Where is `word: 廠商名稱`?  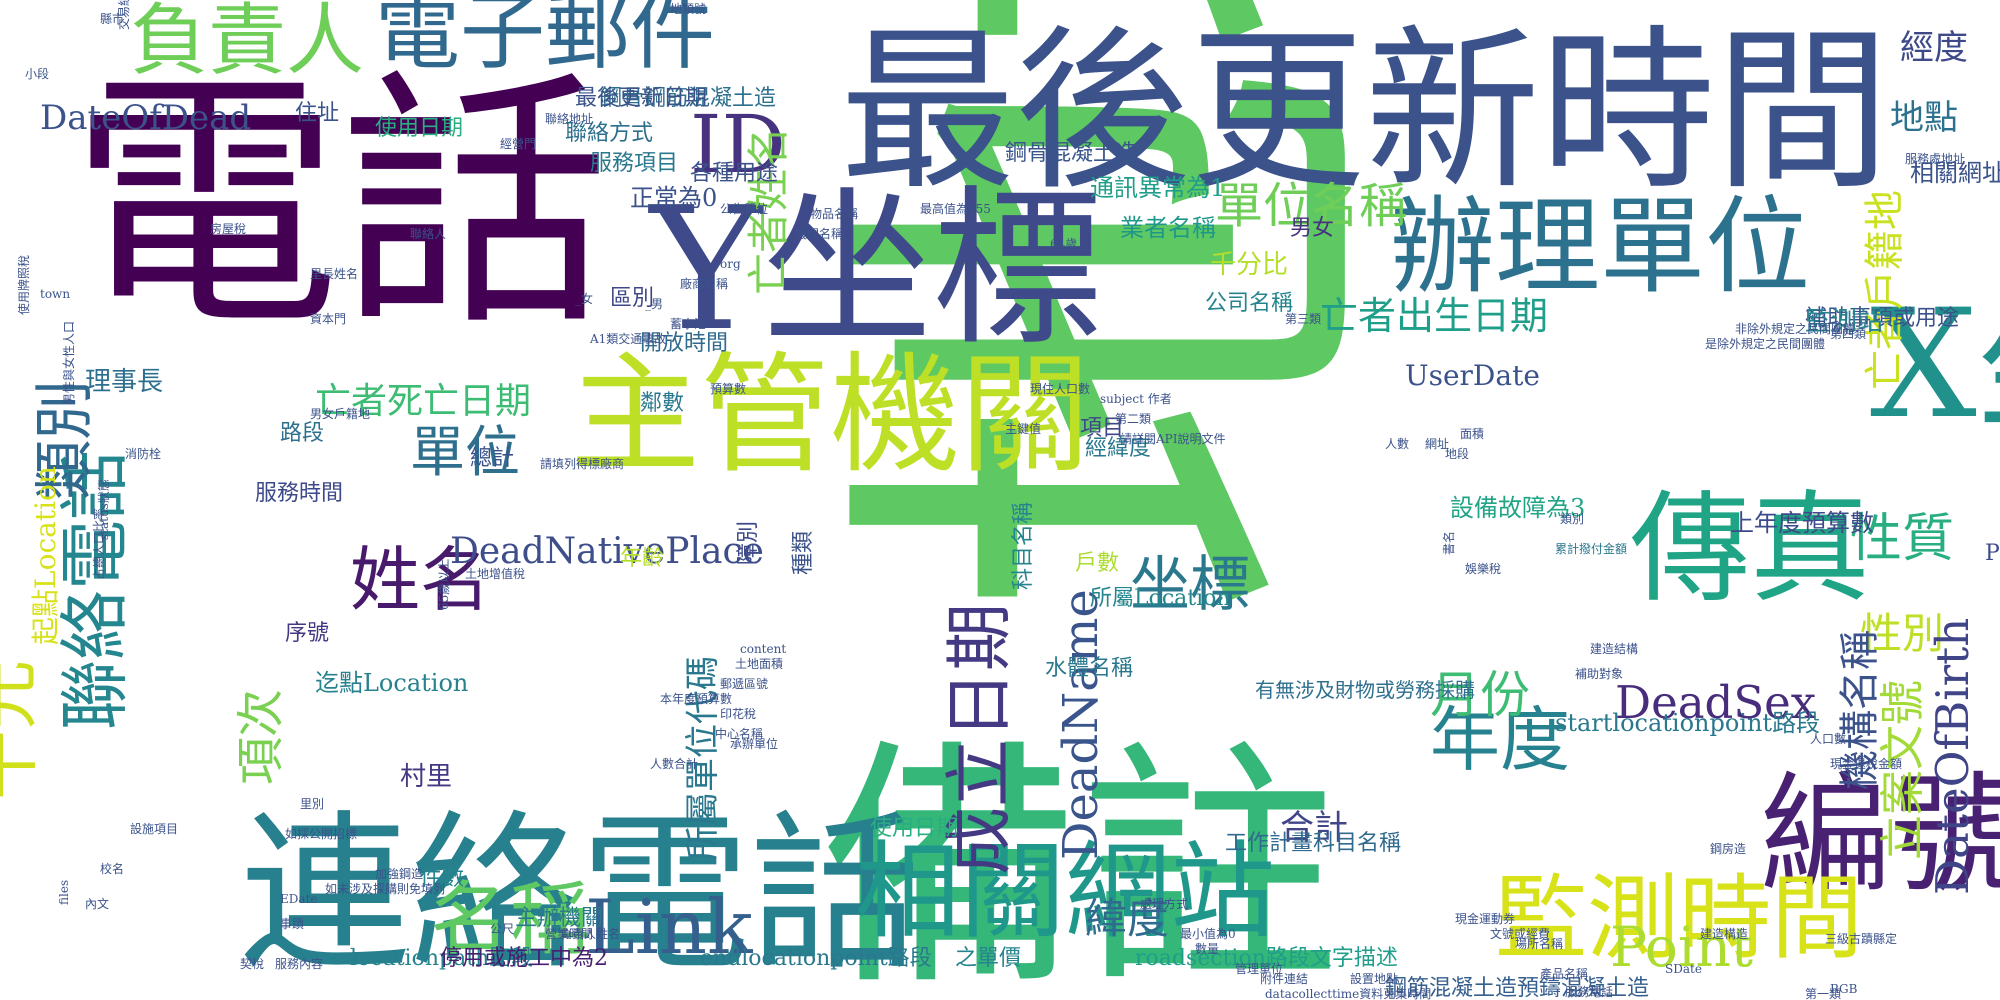 word: 廠商名稱 is located at coordinates (704, 284).